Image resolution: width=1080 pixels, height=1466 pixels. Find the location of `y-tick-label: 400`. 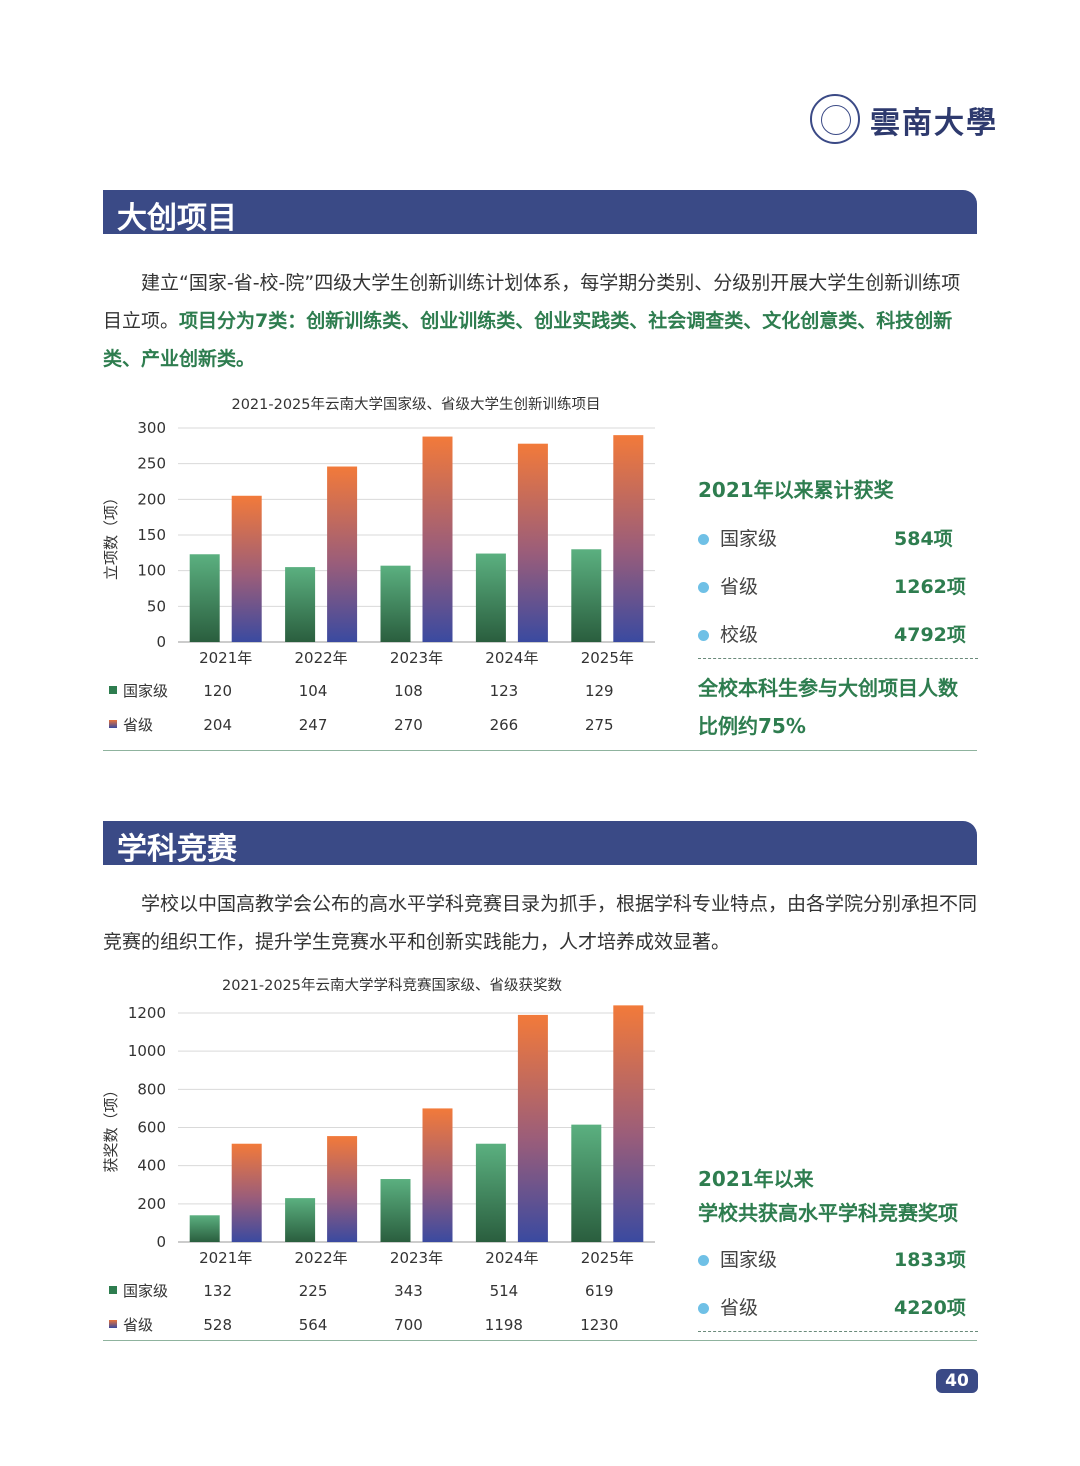

y-tick-label: 400 is located at coordinates (151, 1166).